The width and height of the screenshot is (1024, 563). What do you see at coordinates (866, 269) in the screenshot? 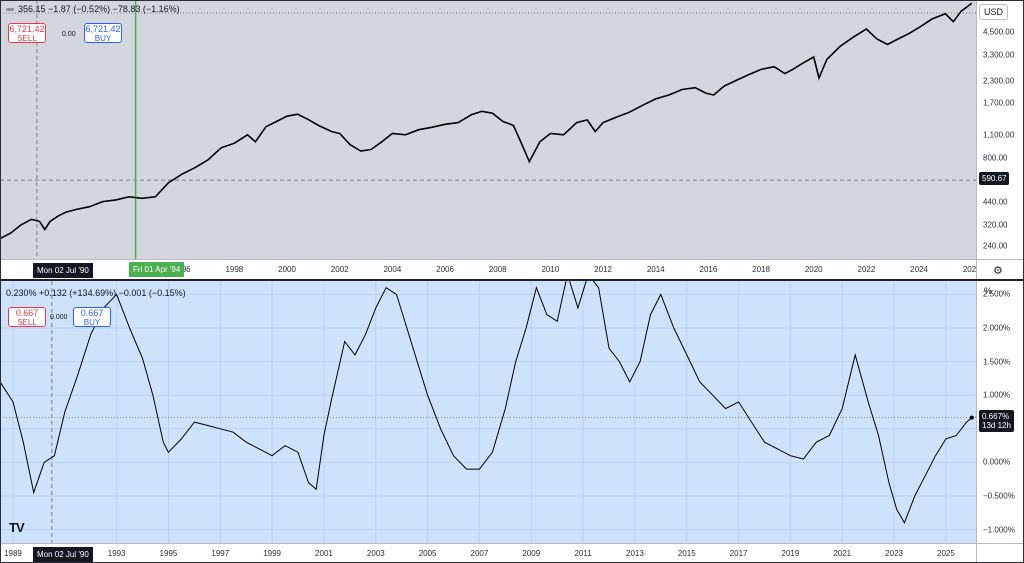
I see `time-tick-label: 2022` at bounding box center [866, 269].